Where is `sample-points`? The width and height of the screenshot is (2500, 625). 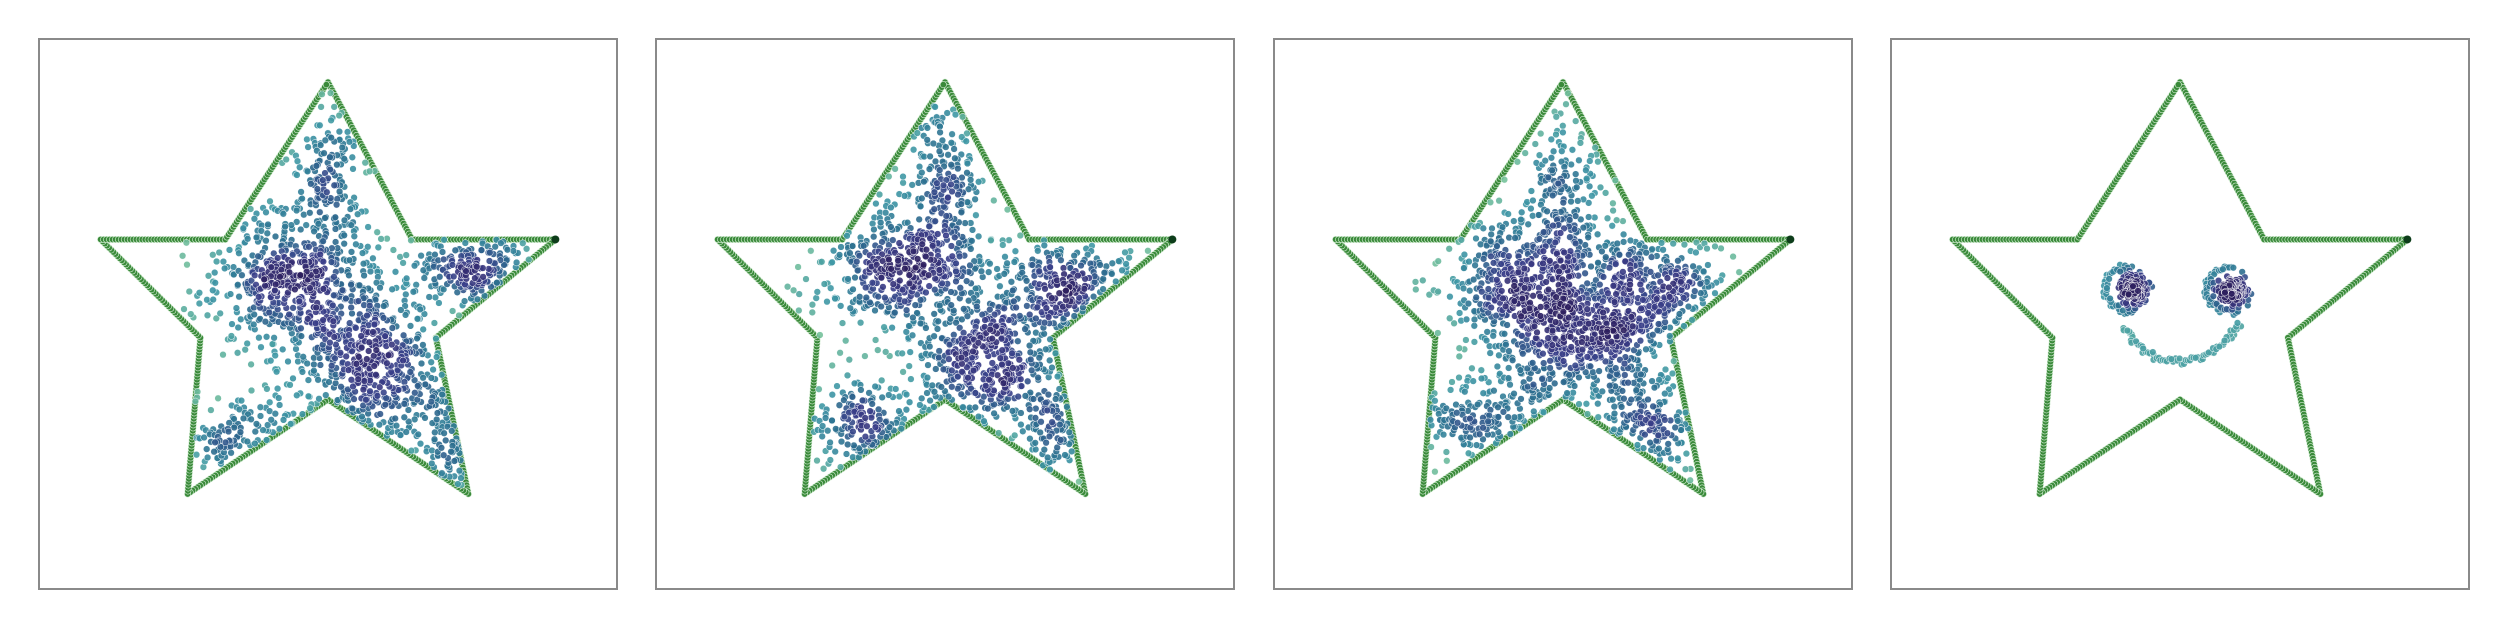
sample-points is located at coordinates (967, 294).